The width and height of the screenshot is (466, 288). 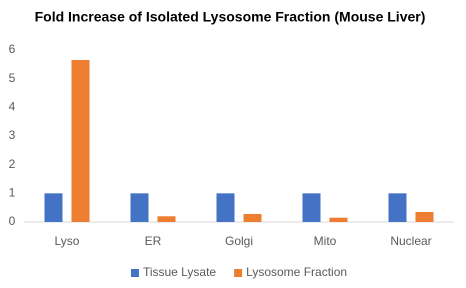 What do you see at coordinates (12, 49) in the screenshot?
I see `y-tick-label: 6` at bounding box center [12, 49].